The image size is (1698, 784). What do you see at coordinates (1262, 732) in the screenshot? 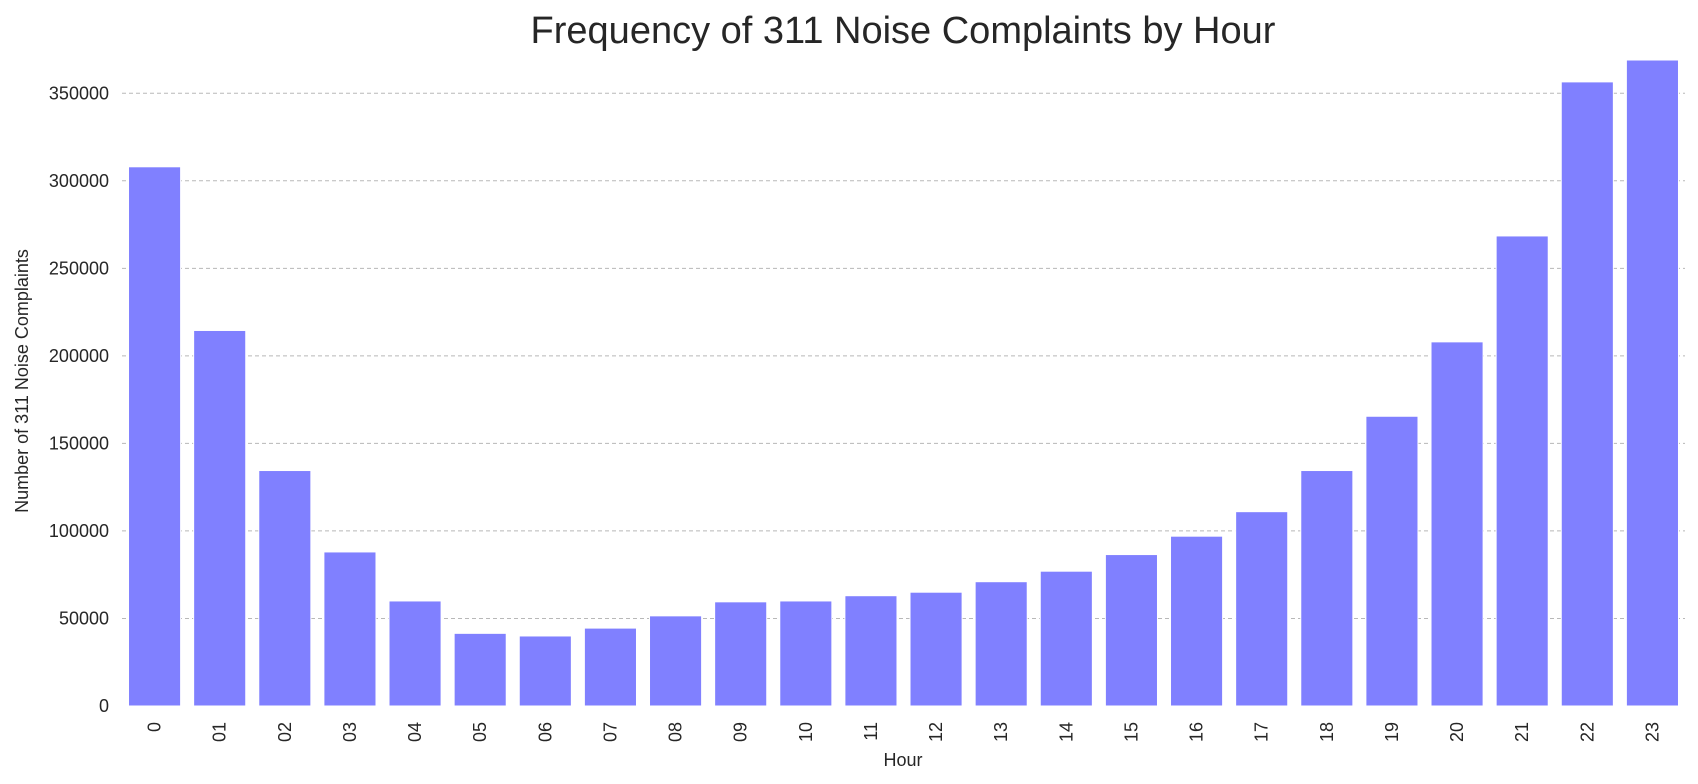
I see `x-tick-label: 17` at bounding box center [1262, 732].